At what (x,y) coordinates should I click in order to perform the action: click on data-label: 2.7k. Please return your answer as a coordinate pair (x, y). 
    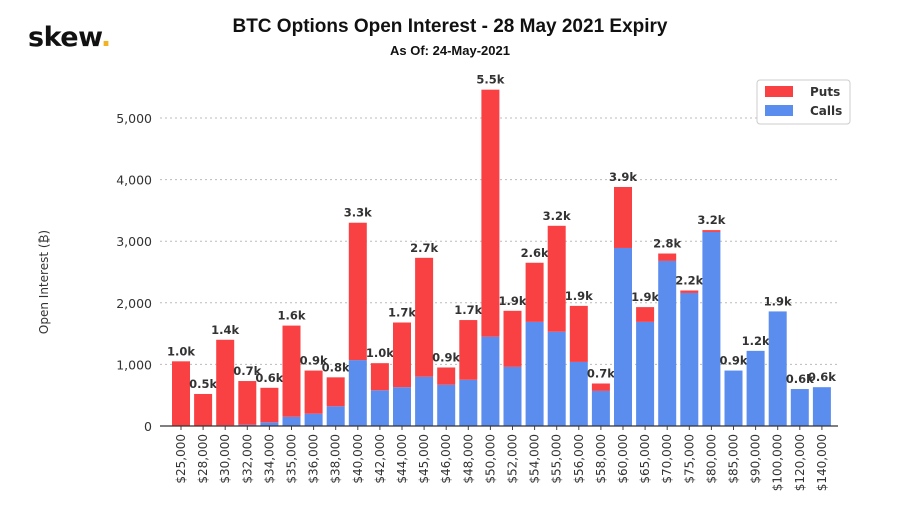
    Looking at the image, I should click on (424, 248).